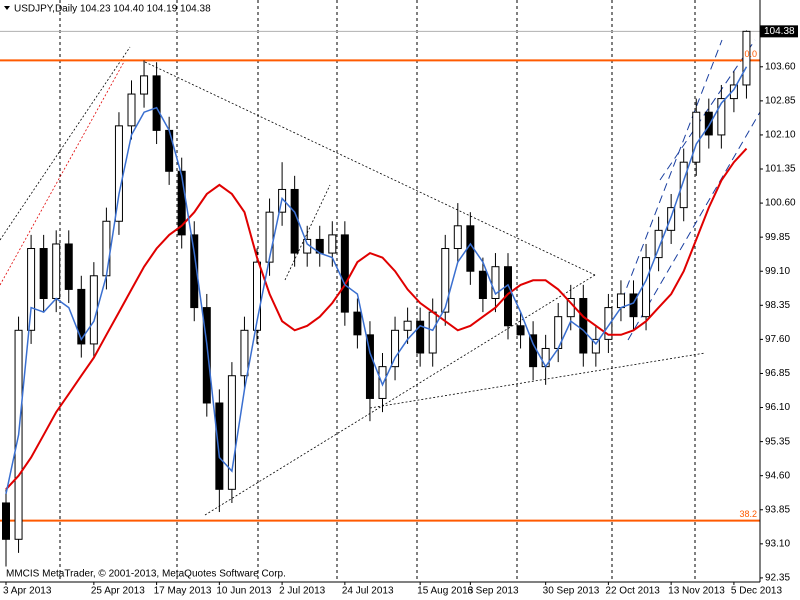 The image size is (800, 600). What do you see at coordinates (7, 8) in the screenshot?
I see `menu-arrow` at bounding box center [7, 8].